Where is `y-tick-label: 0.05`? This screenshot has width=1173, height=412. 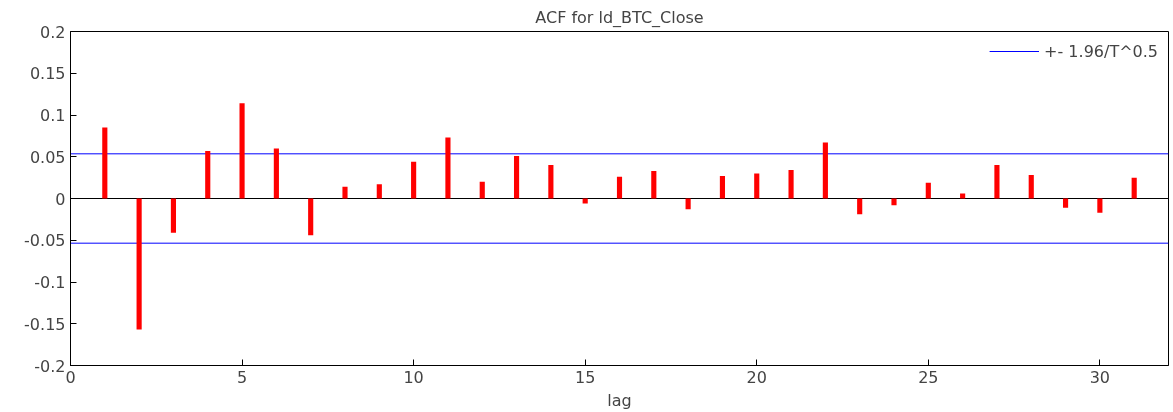 y-tick-label: 0.05 is located at coordinates (47, 157).